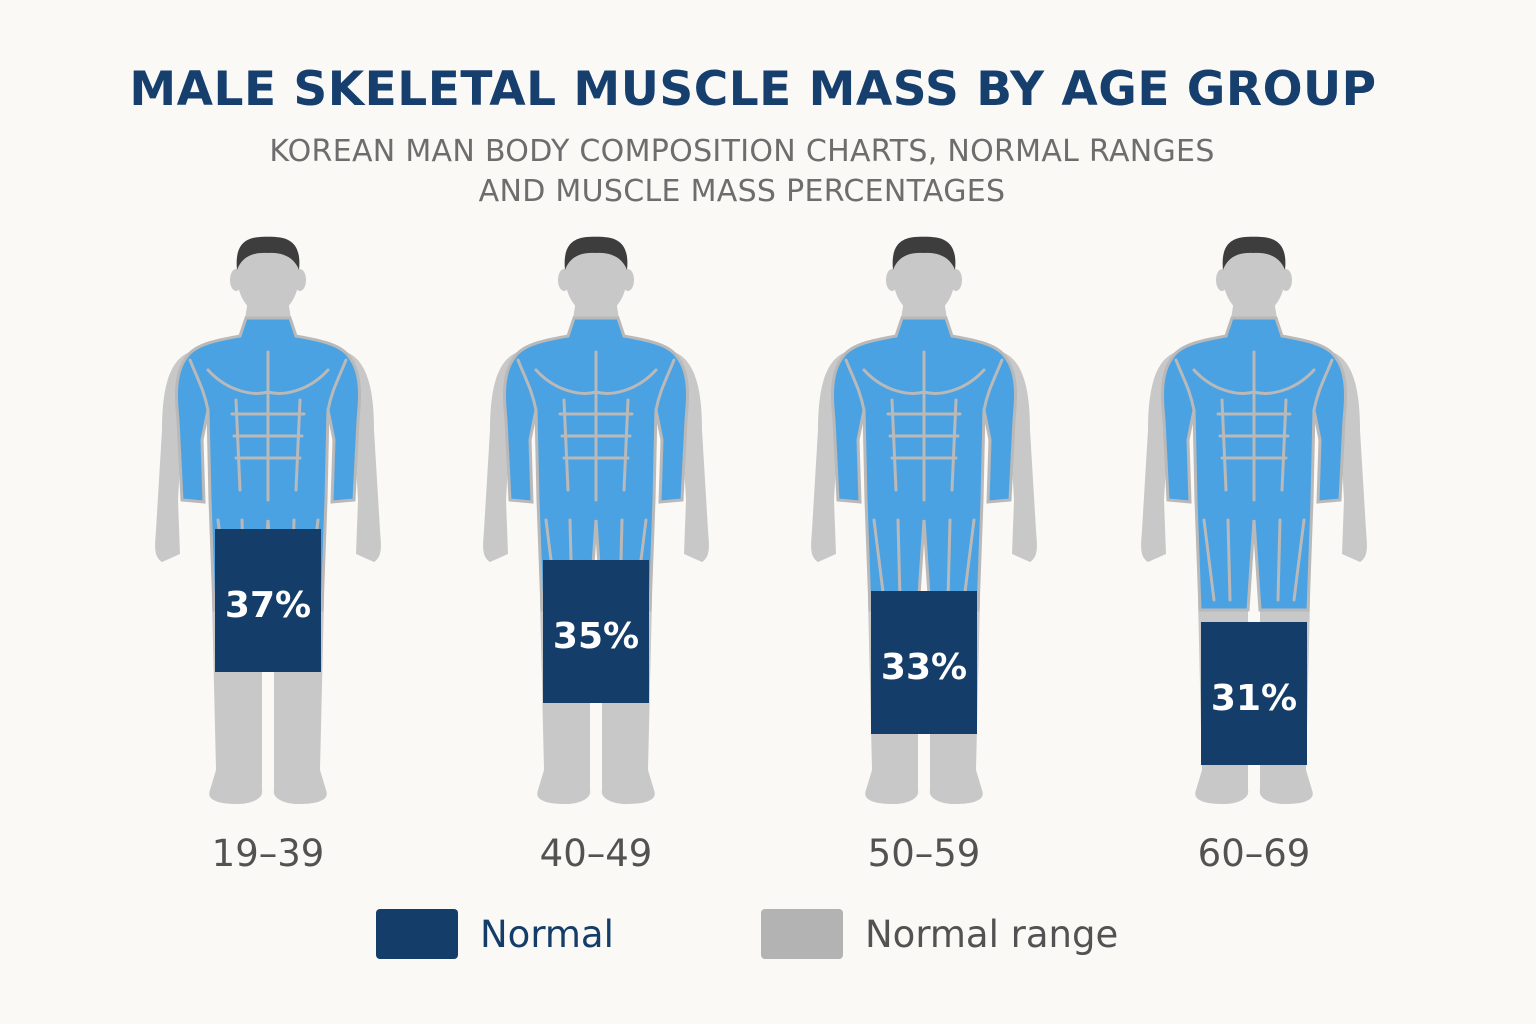 The height and width of the screenshot is (1024, 1536). What do you see at coordinates (802, 934) in the screenshot?
I see `legend-swatch-normal-range` at bounding box center [802, 934].